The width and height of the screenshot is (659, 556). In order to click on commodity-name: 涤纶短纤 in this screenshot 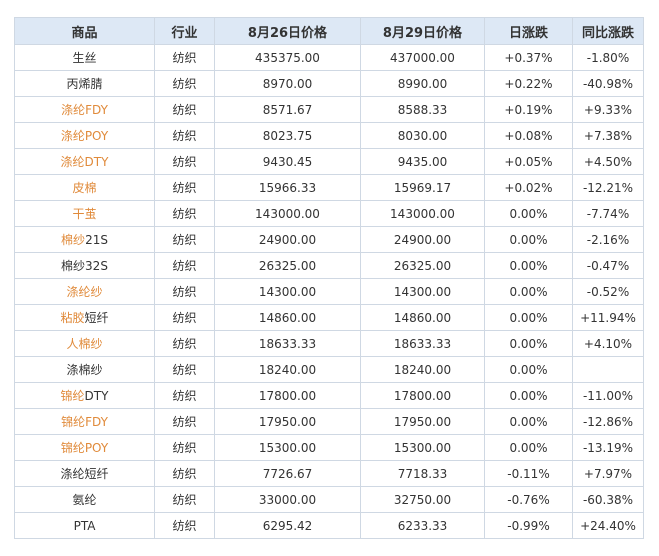, I will do `click(84, 473)`.